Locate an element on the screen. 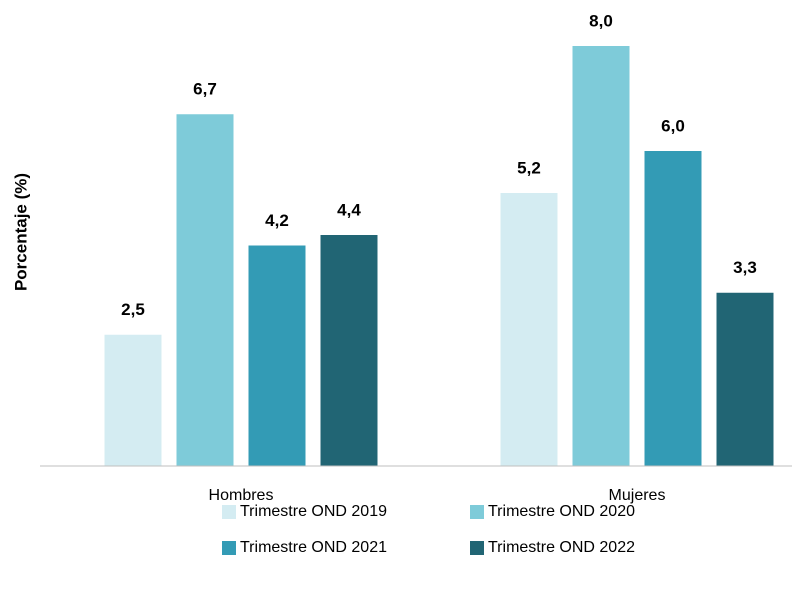 The height and width of the screenshot is (593, 804). y-axis-label: Porcentaje (%) is located at coordinates (20, 232).